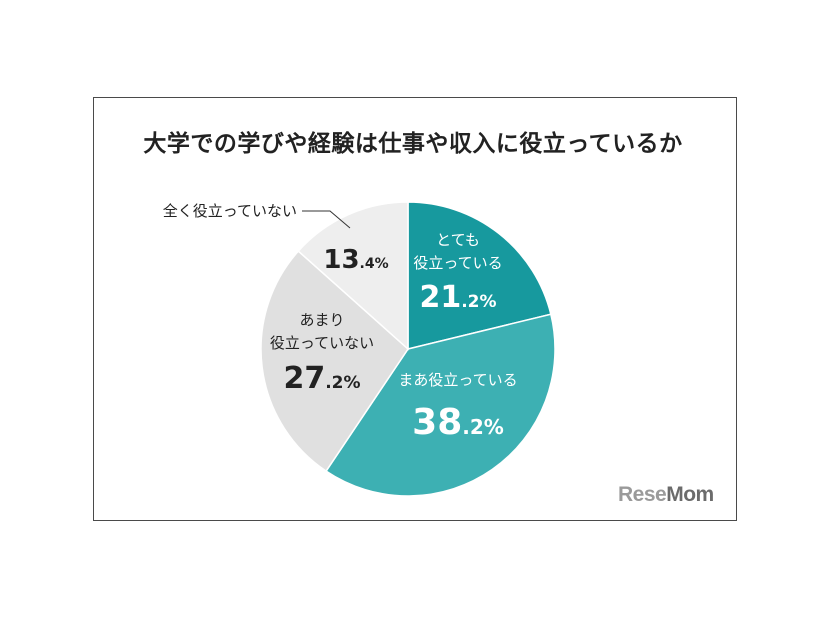  What do you see at coordinates (321, 378) in the screenshot?
I see `slice-value-3: 27.2%` at bounding box center [321, 378].